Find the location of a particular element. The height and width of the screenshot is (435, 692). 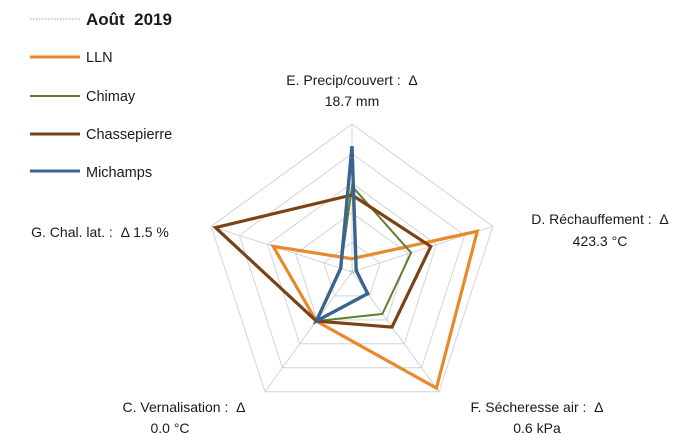

axis-label-c-line1: C. Vernalisation : Δ is located at coordinates (184, 407).